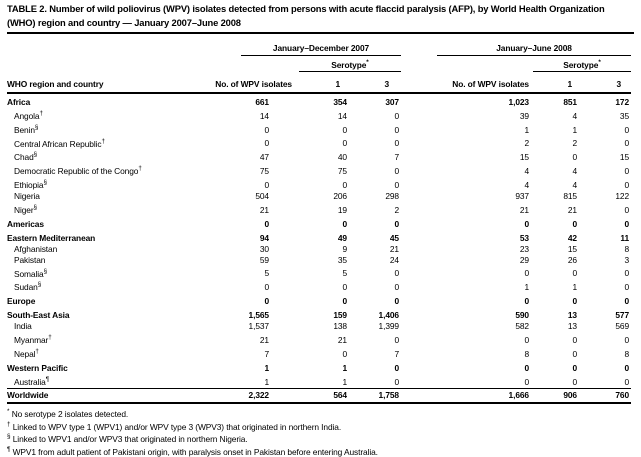 This screenshot has width=641, height=457. What do you see at coordinates (28, 115) in the screenshot?
I see `row-label: Angola†` at bounding box center [28, 115].